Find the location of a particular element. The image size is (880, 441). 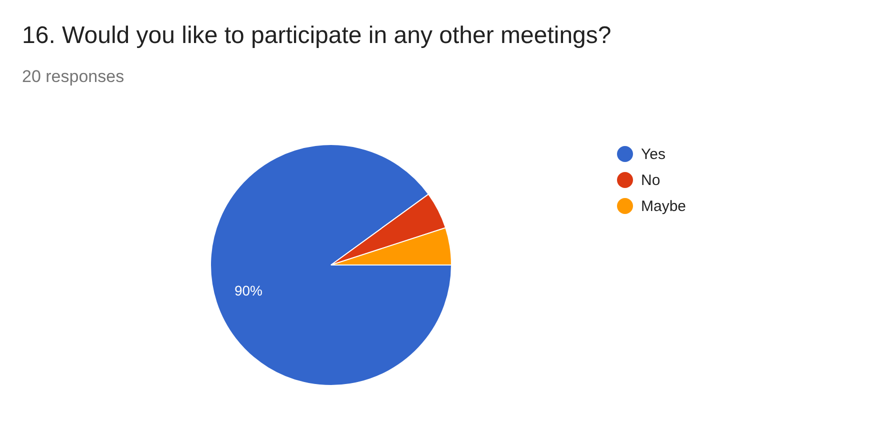

text: 20 responses is located at coordinates (73, 77).